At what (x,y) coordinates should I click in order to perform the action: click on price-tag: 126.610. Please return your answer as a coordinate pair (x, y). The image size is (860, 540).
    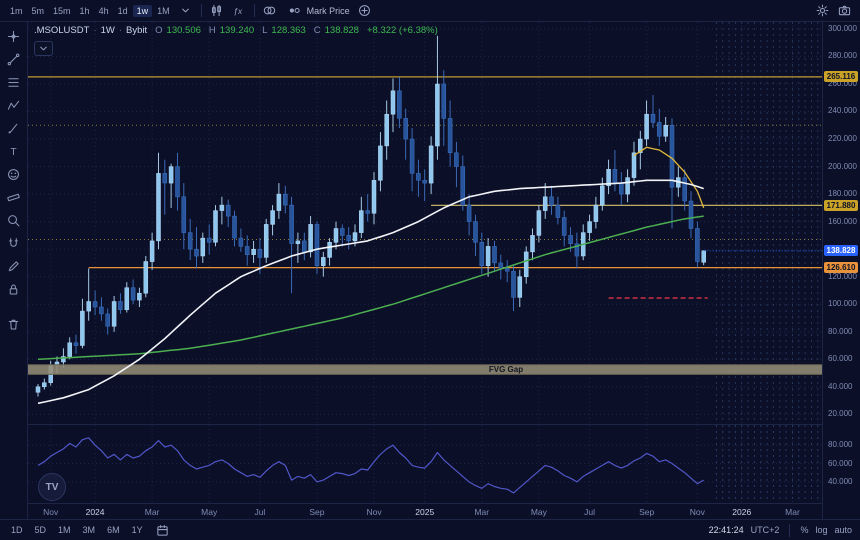
    Looking at the image, I should click on (841, 268).